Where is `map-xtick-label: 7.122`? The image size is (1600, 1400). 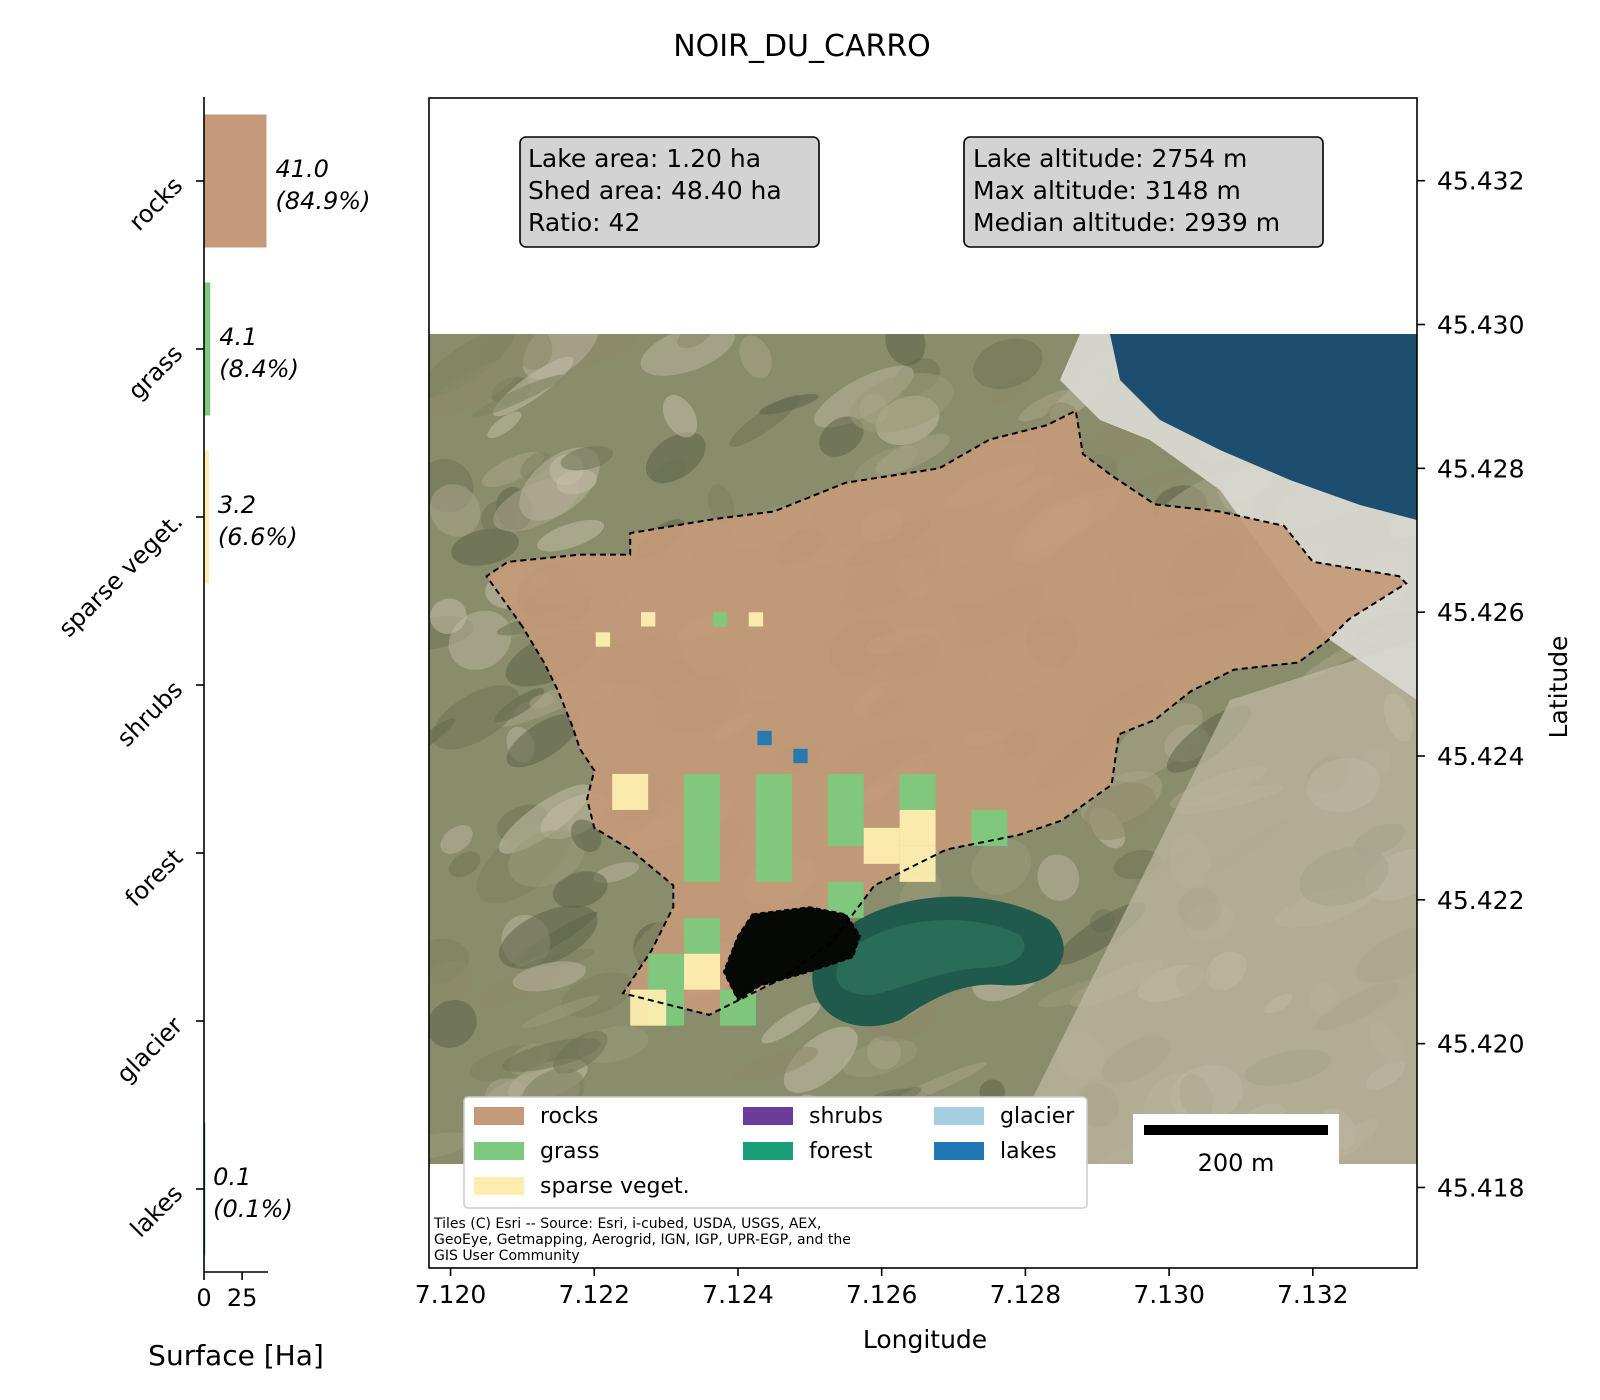 map-xtick-label: 7.122 is located at coordinates (594, 1294).